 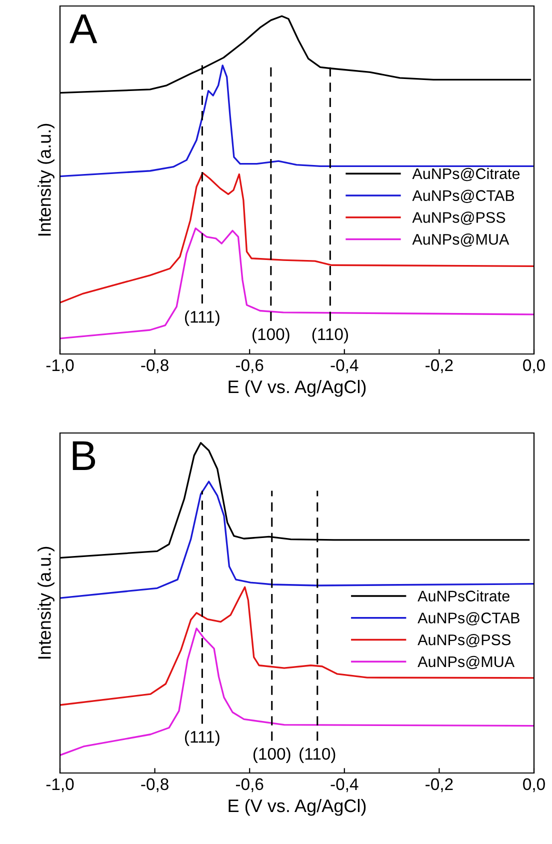 I want to click on annotation: B, so click(x=84, y=455).